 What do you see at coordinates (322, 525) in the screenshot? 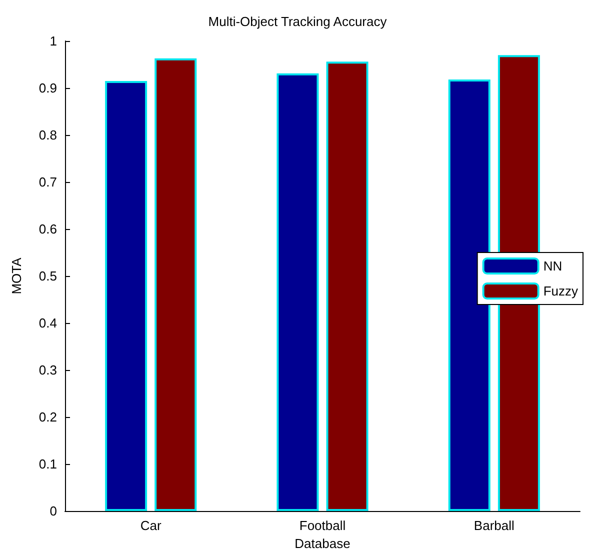
I see `x-tick-label: Football` at bounding box center [322, 525].